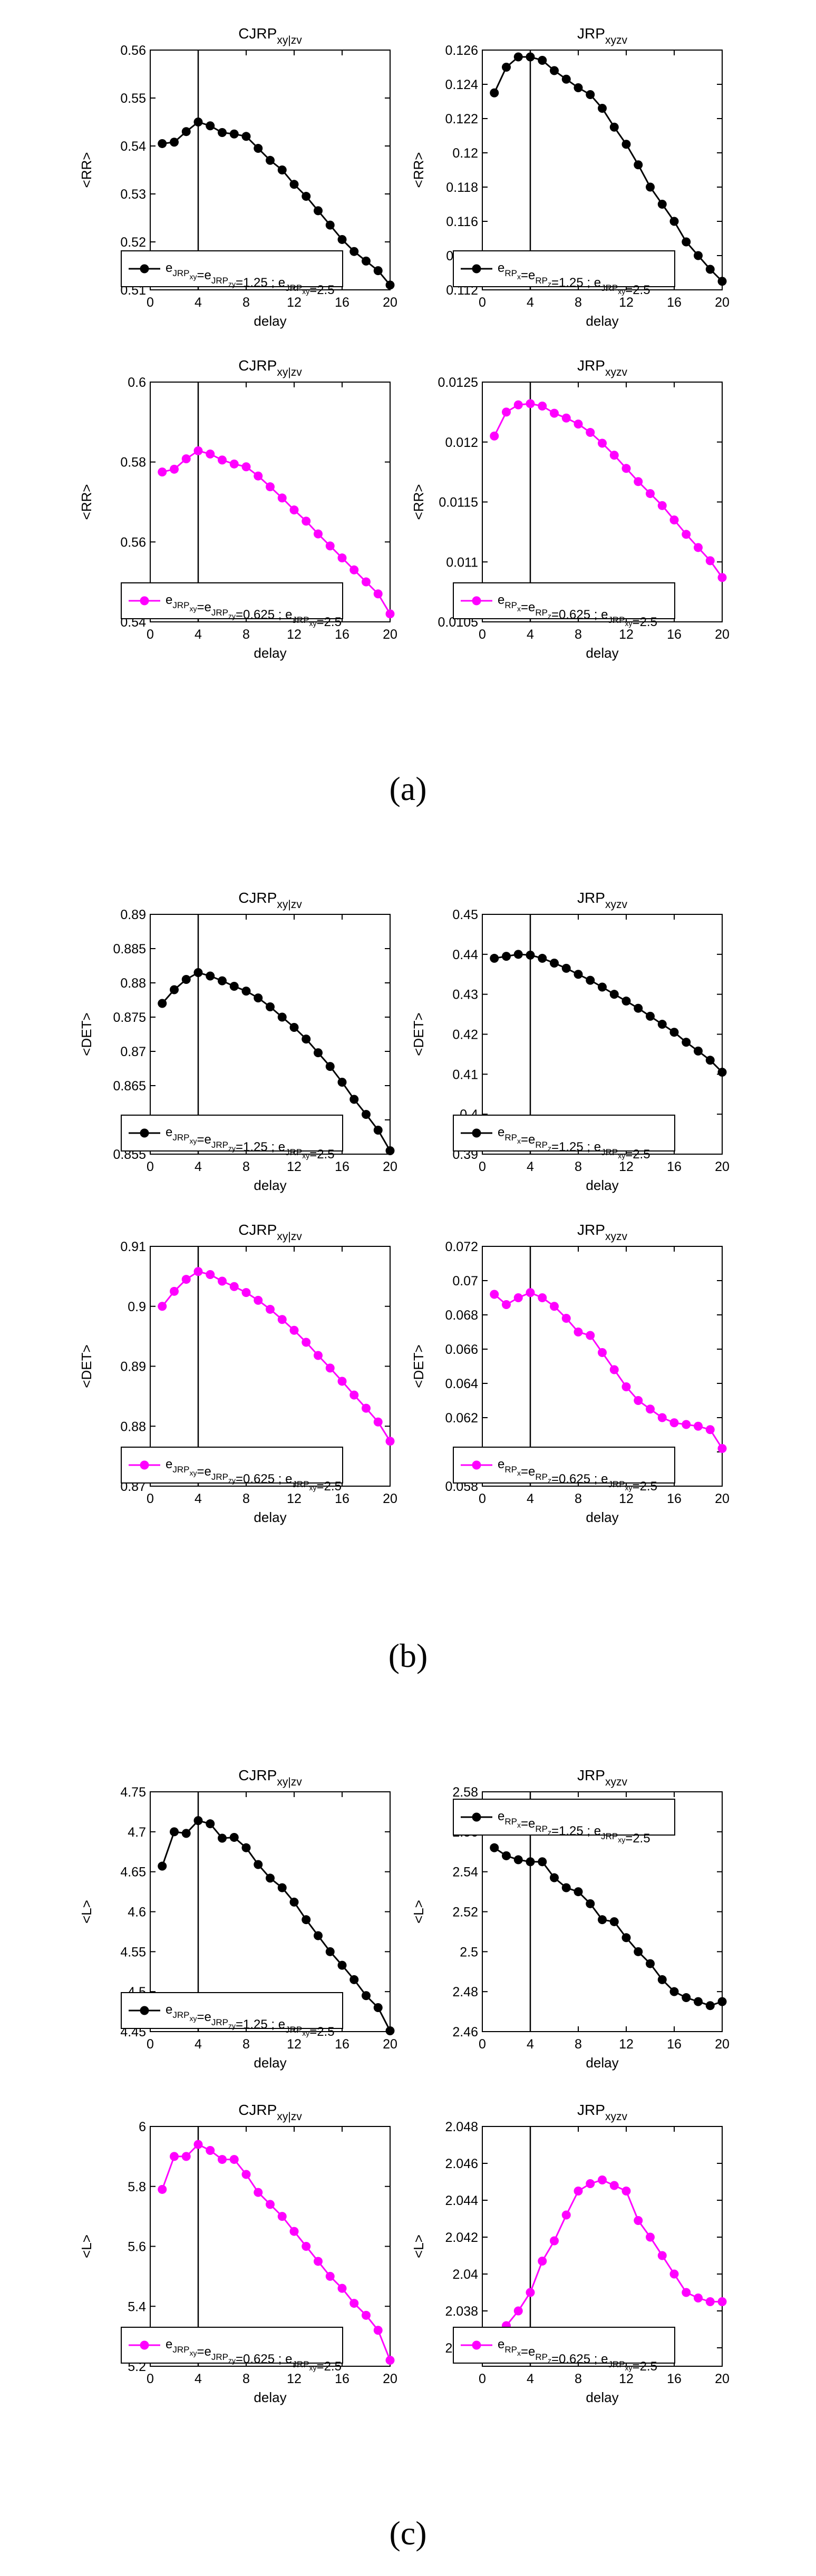 The image size is (816, 2576). I want to click on legend-text: eRPx=eRPz=0.625 ; eJRPxy=2.5, so click(578, 1475).